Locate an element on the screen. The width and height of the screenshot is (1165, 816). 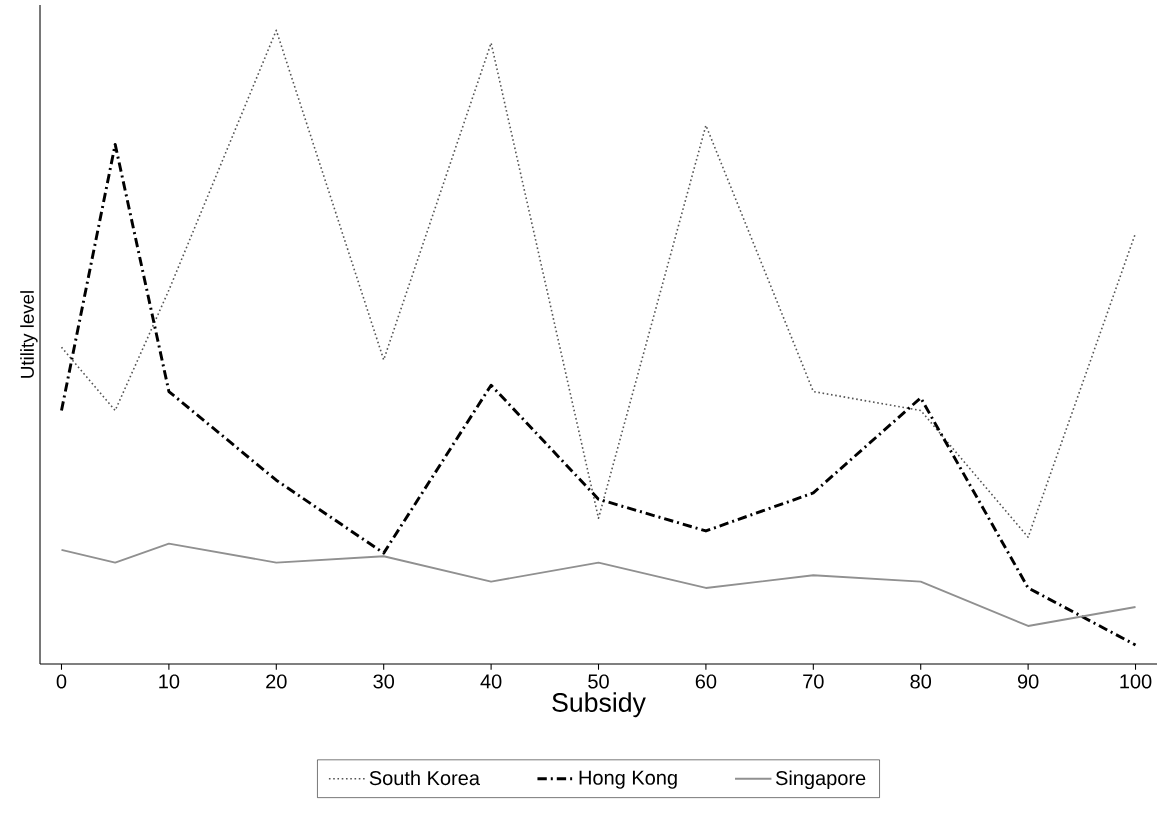
legend-label: South Korea is located at coordinates (424, 778).